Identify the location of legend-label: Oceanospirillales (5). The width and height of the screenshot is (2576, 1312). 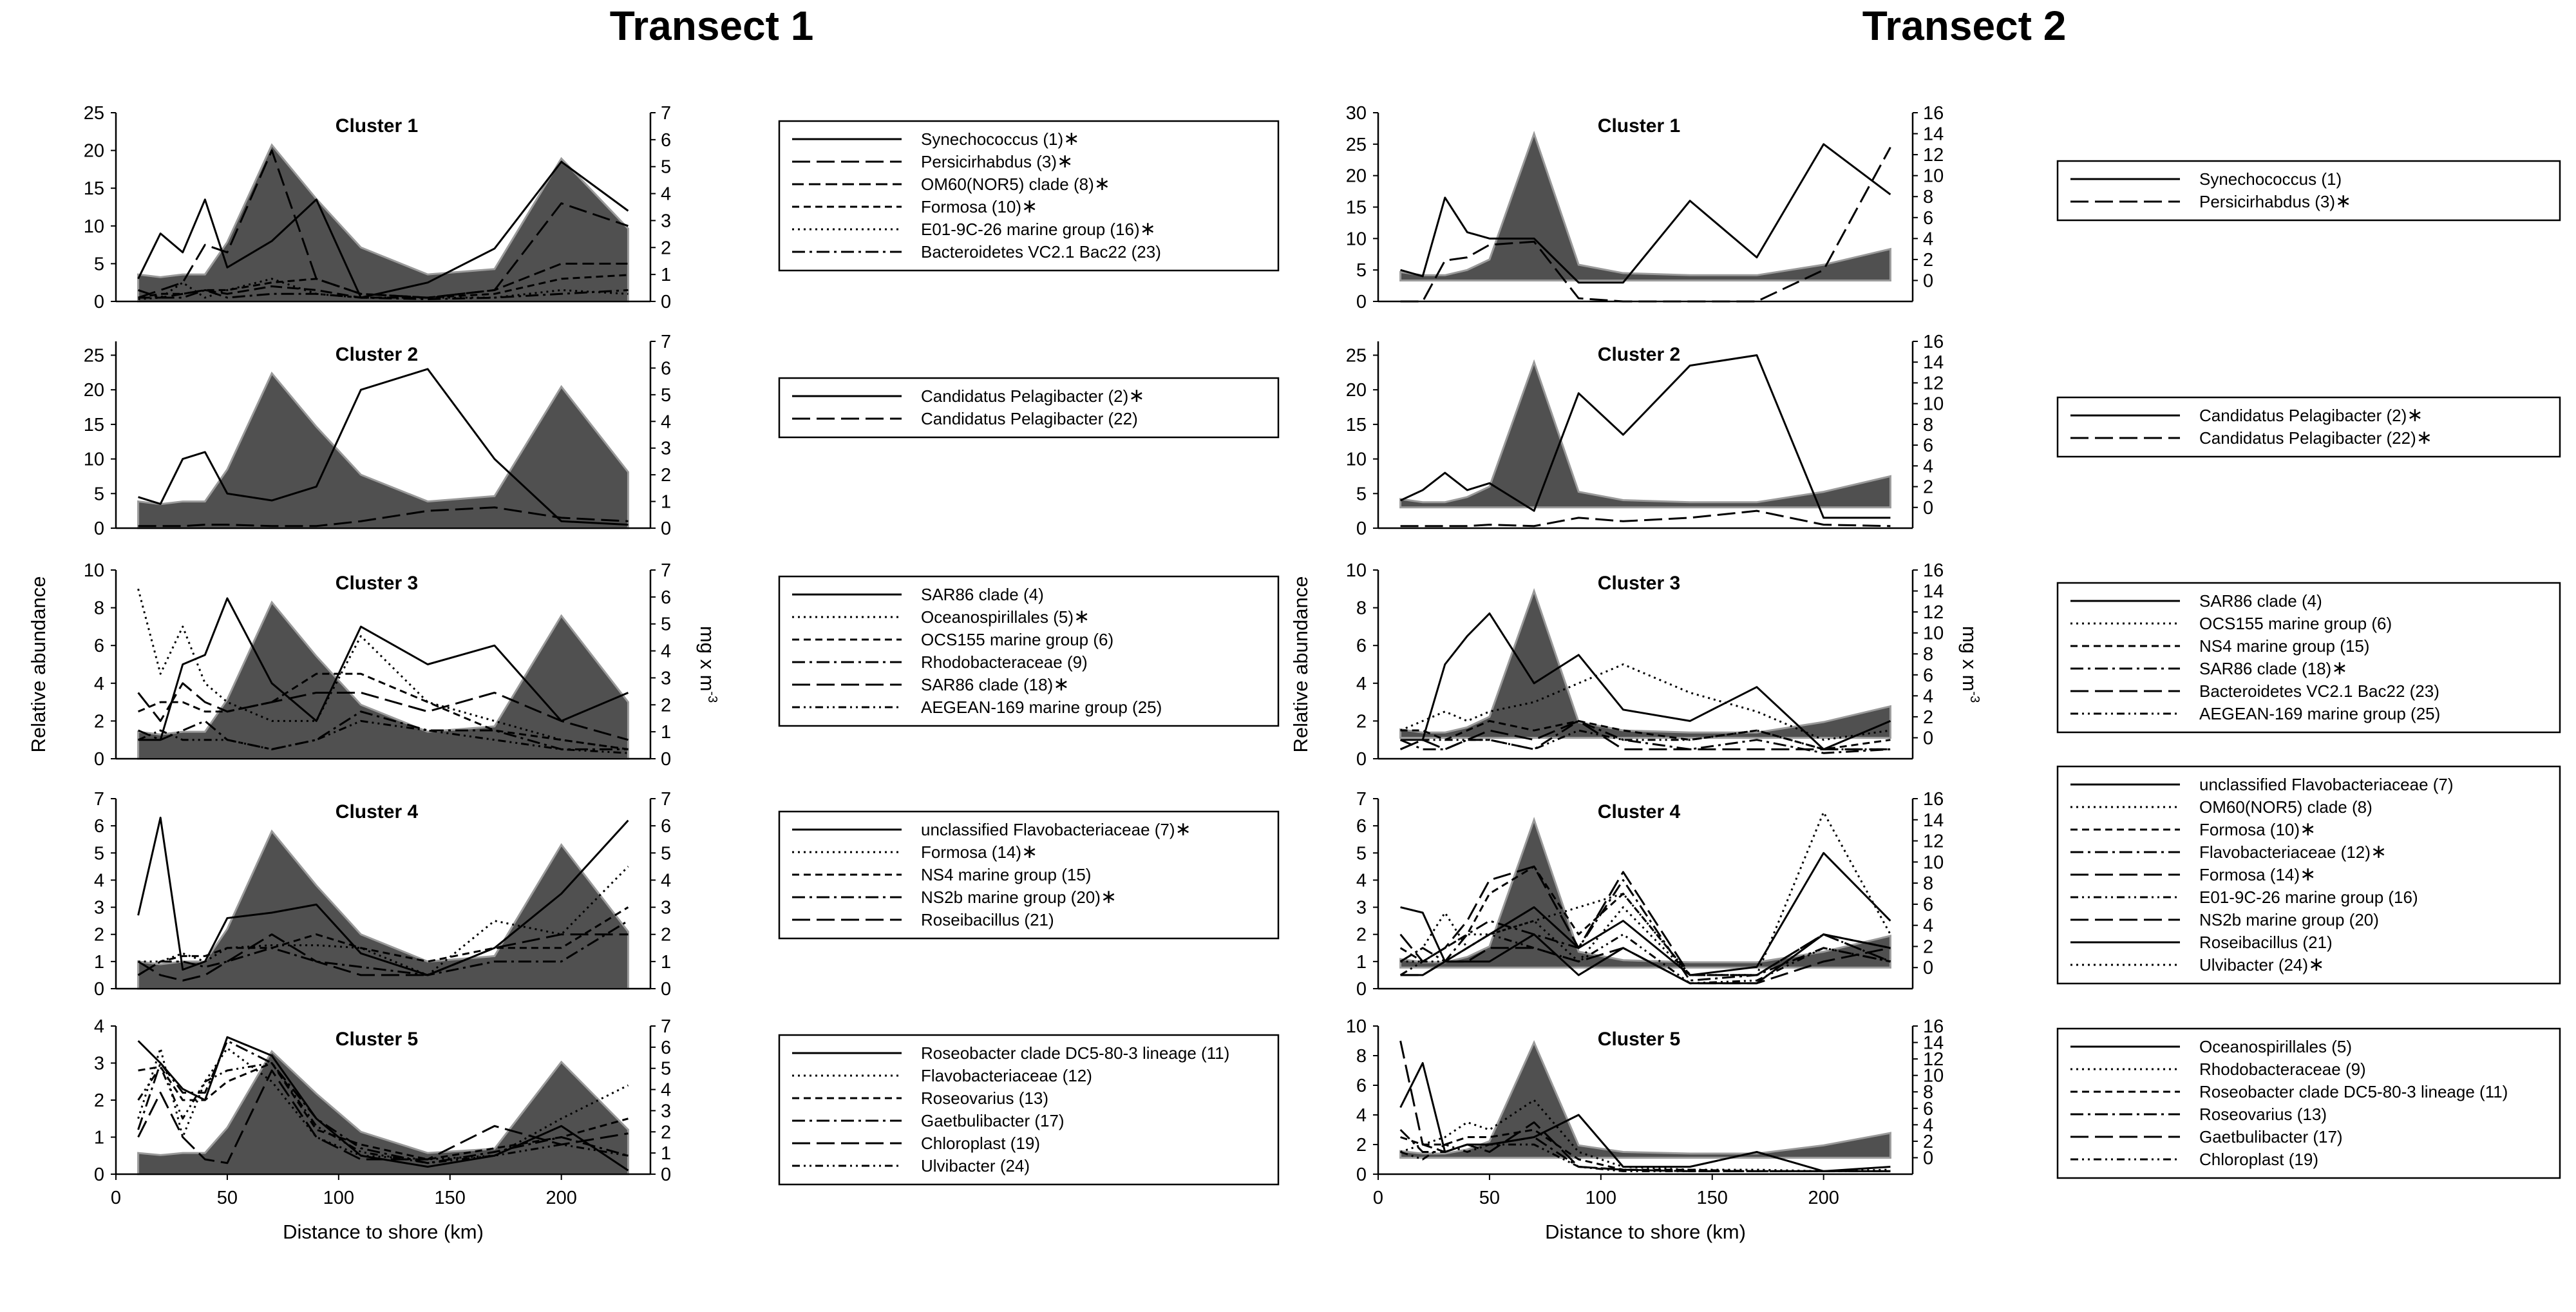
(2275, 1046).